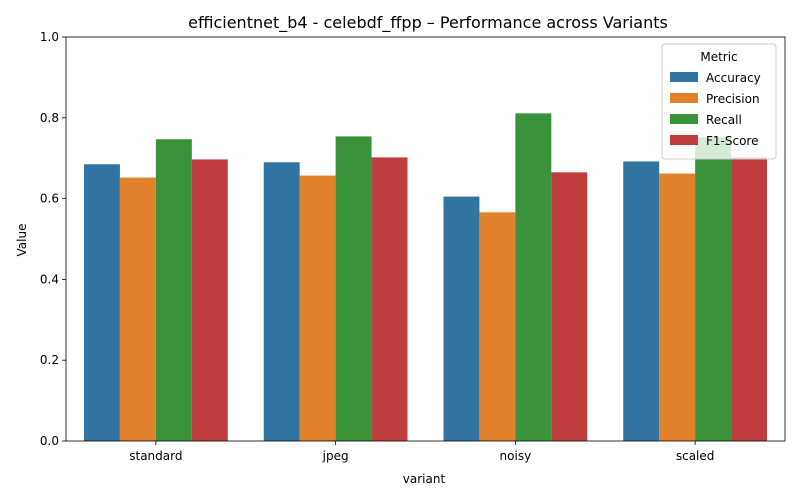 Image resolution: width=800 pixels, height=500 pixels. Describe the element at coordinates (389, 299) in the screenshot. I see `bar-f1-score-jpeg` at that location.